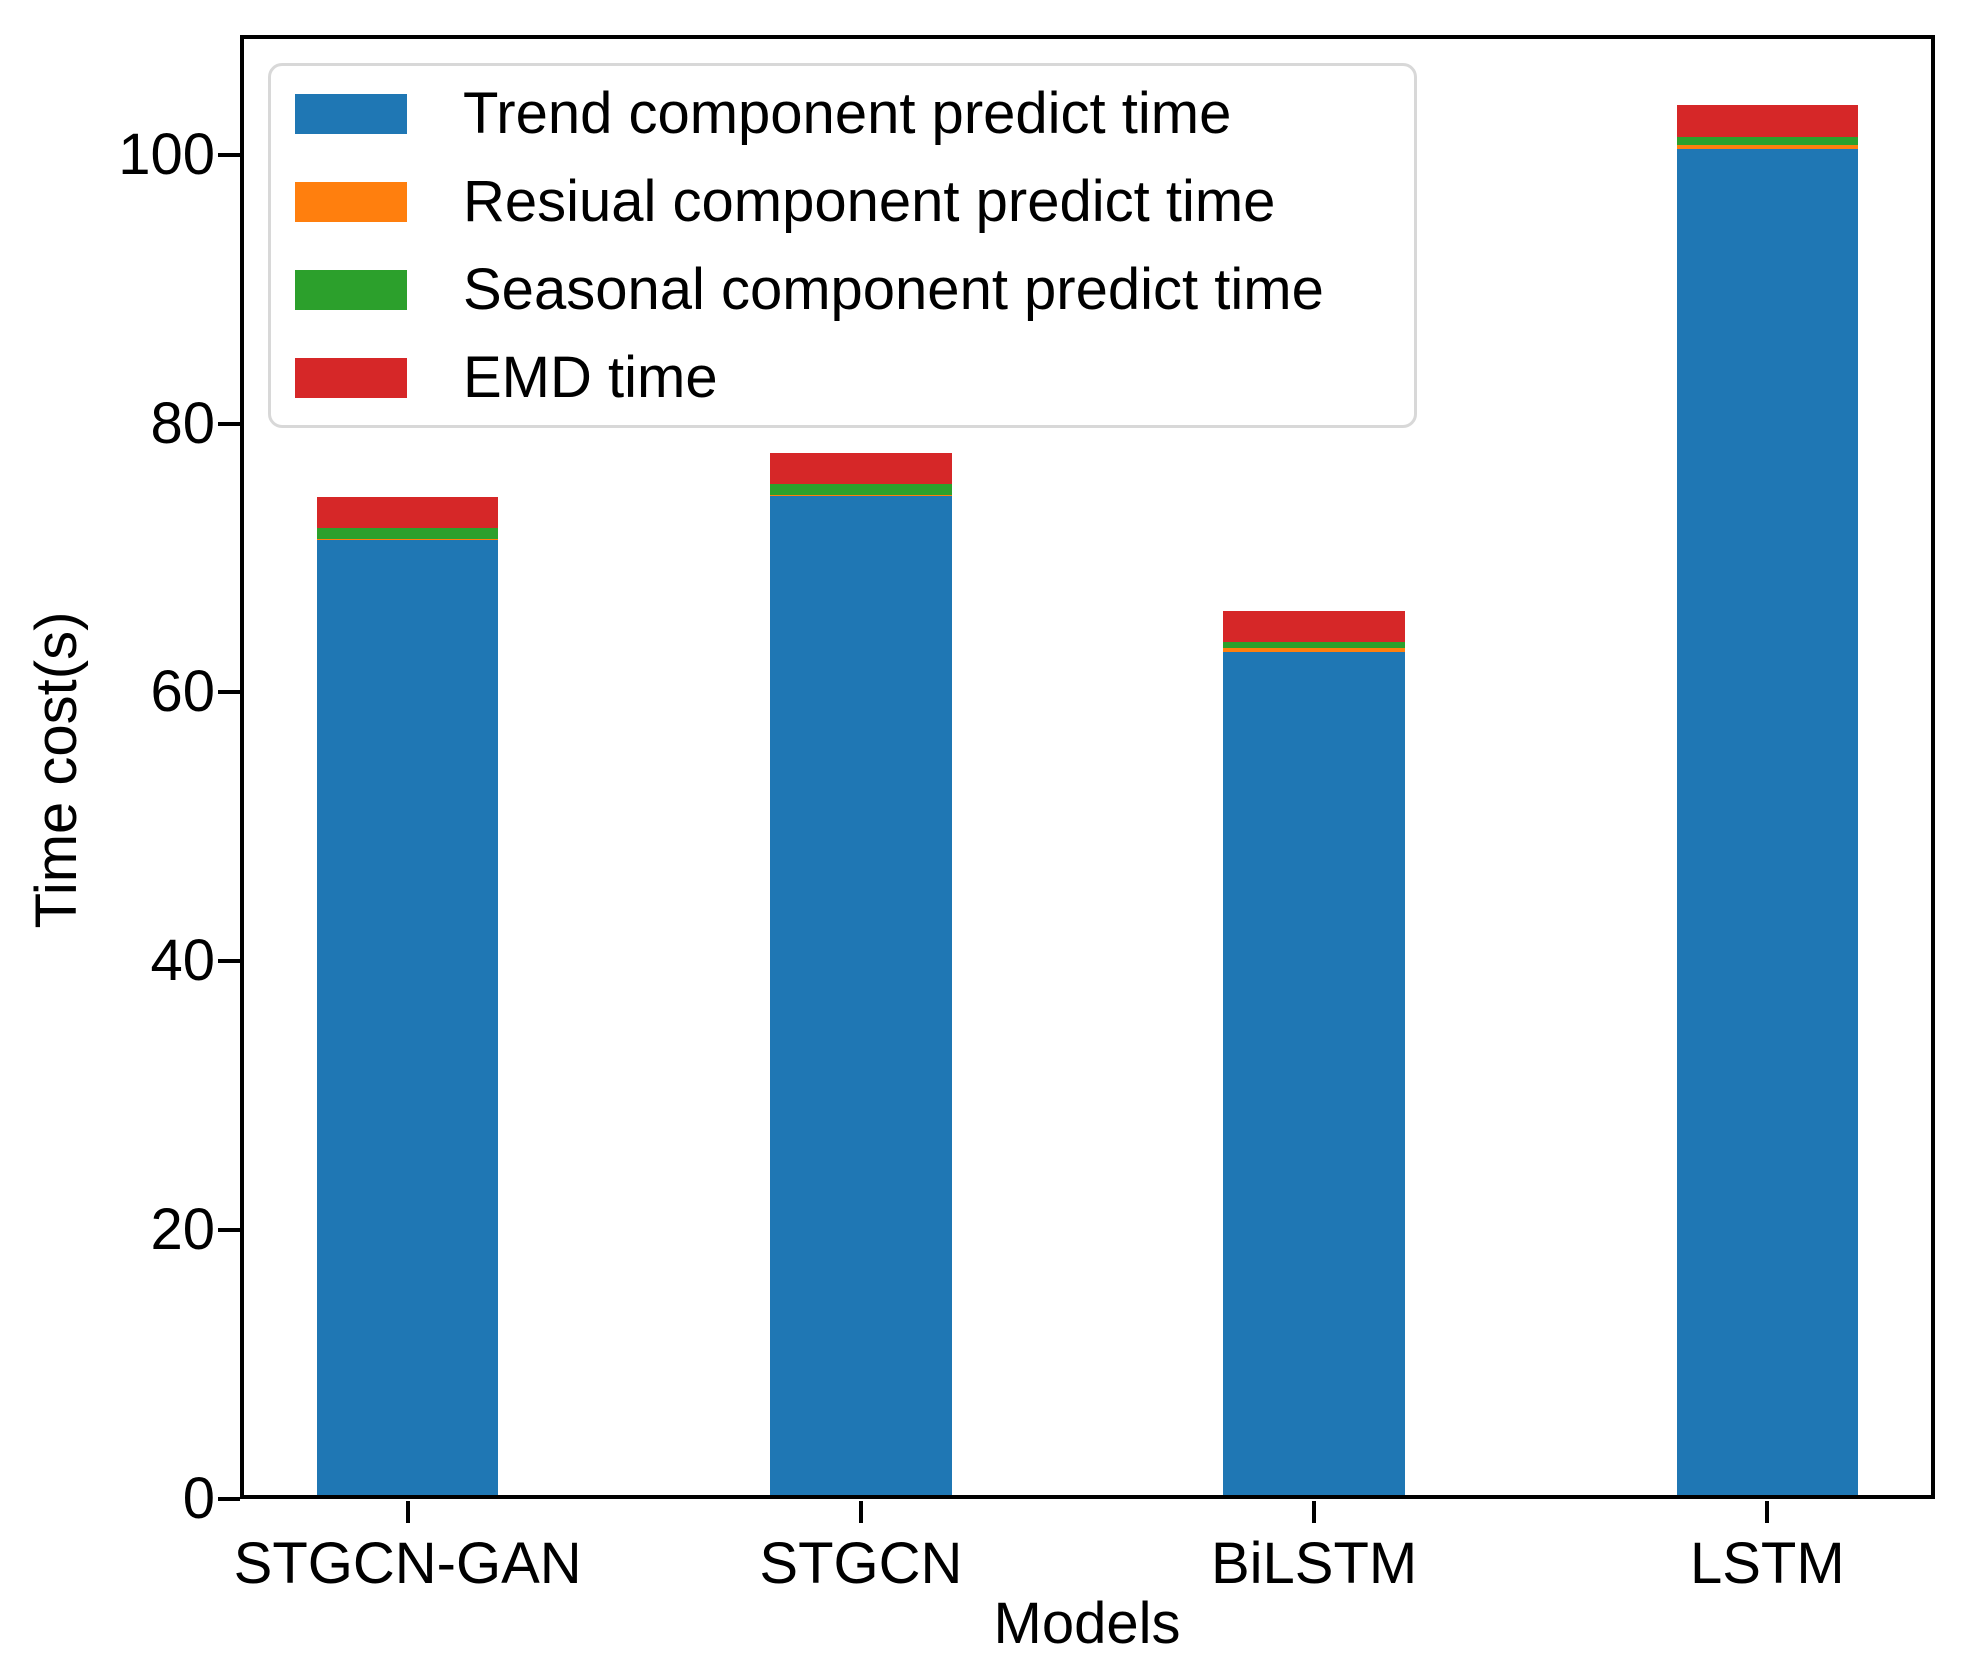  I want to click on y-tick-label: 60, so click(182, 692).